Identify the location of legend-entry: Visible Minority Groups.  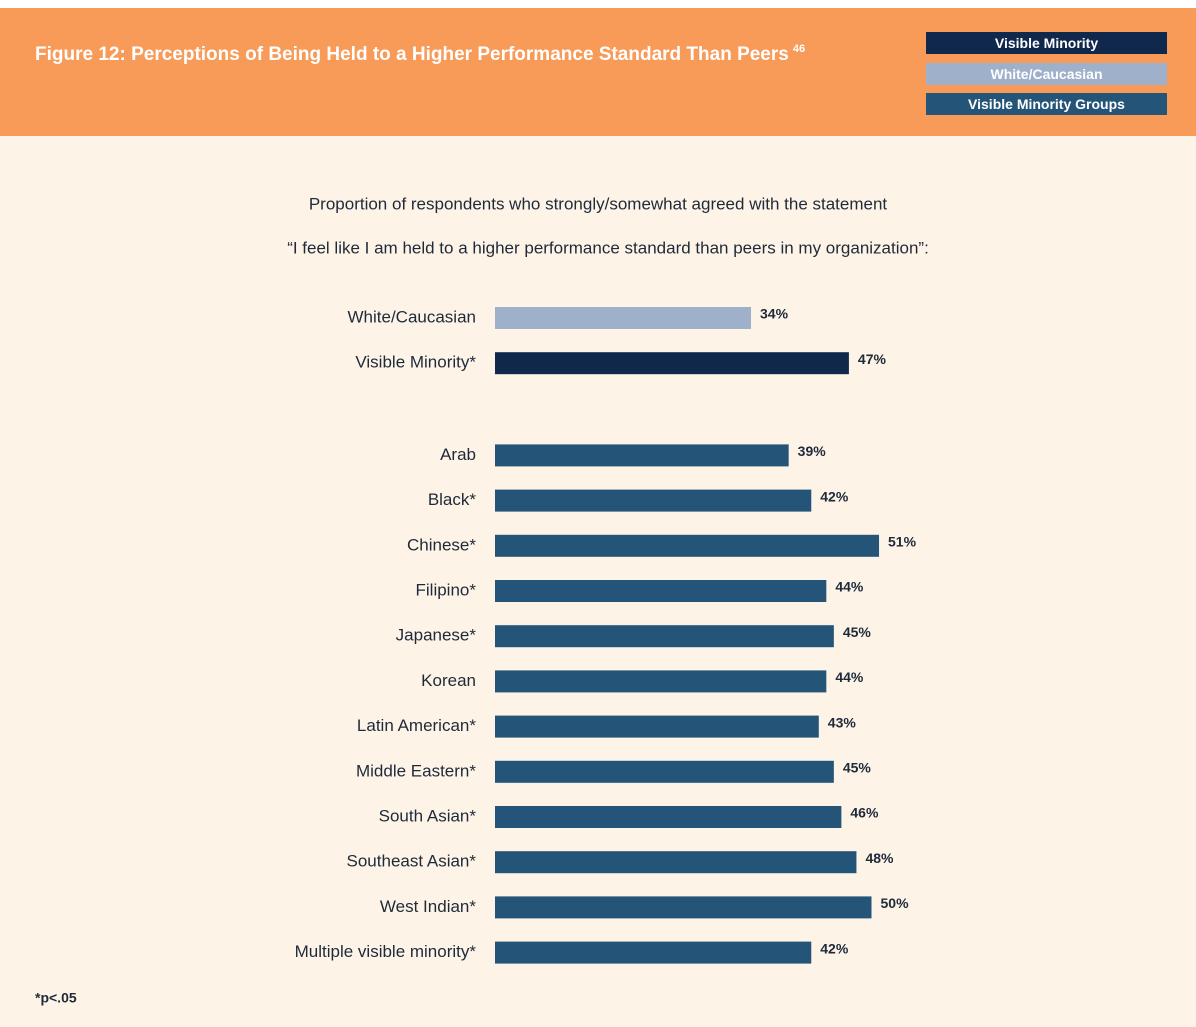
(1046, 104).